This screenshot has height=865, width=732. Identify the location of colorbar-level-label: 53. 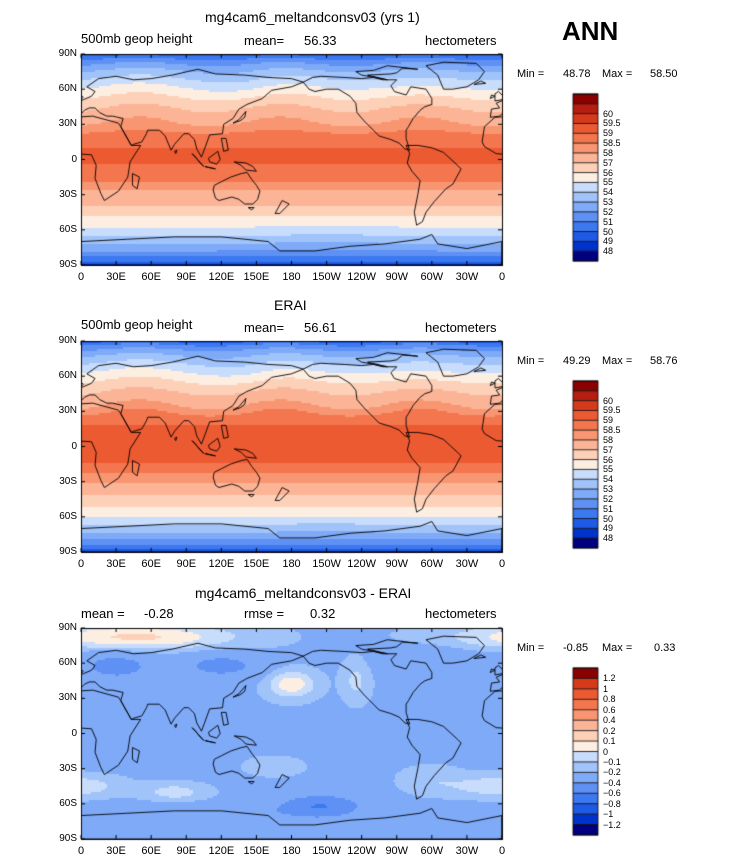
(608, 489).